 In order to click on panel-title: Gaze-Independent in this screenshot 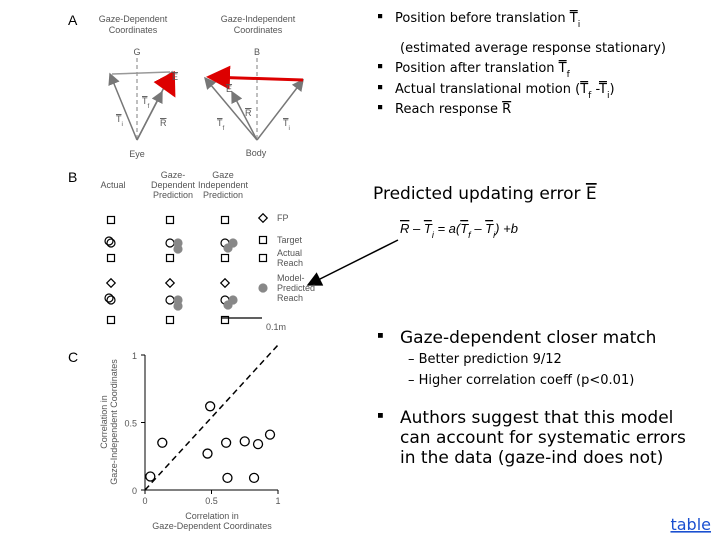, I will do `click(258, 19)`.